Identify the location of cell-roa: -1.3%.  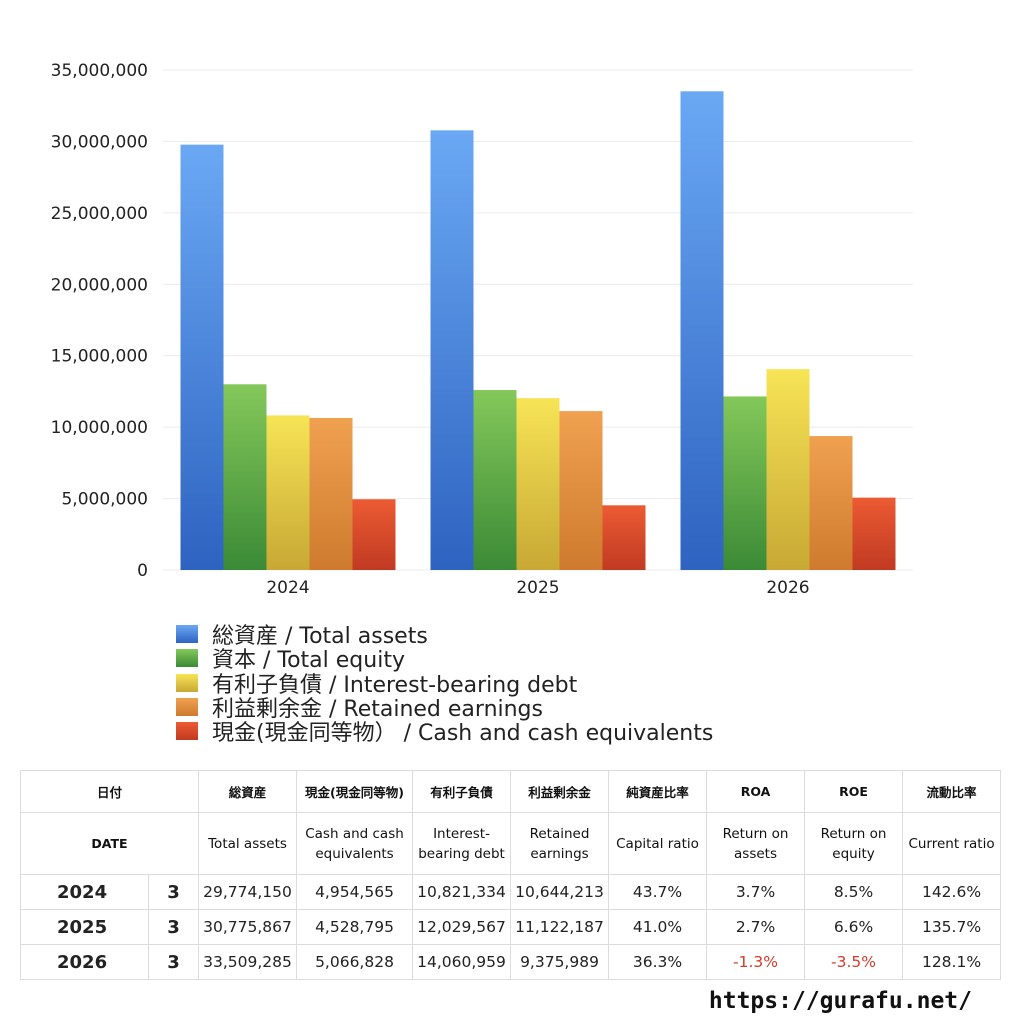
(756, 962).